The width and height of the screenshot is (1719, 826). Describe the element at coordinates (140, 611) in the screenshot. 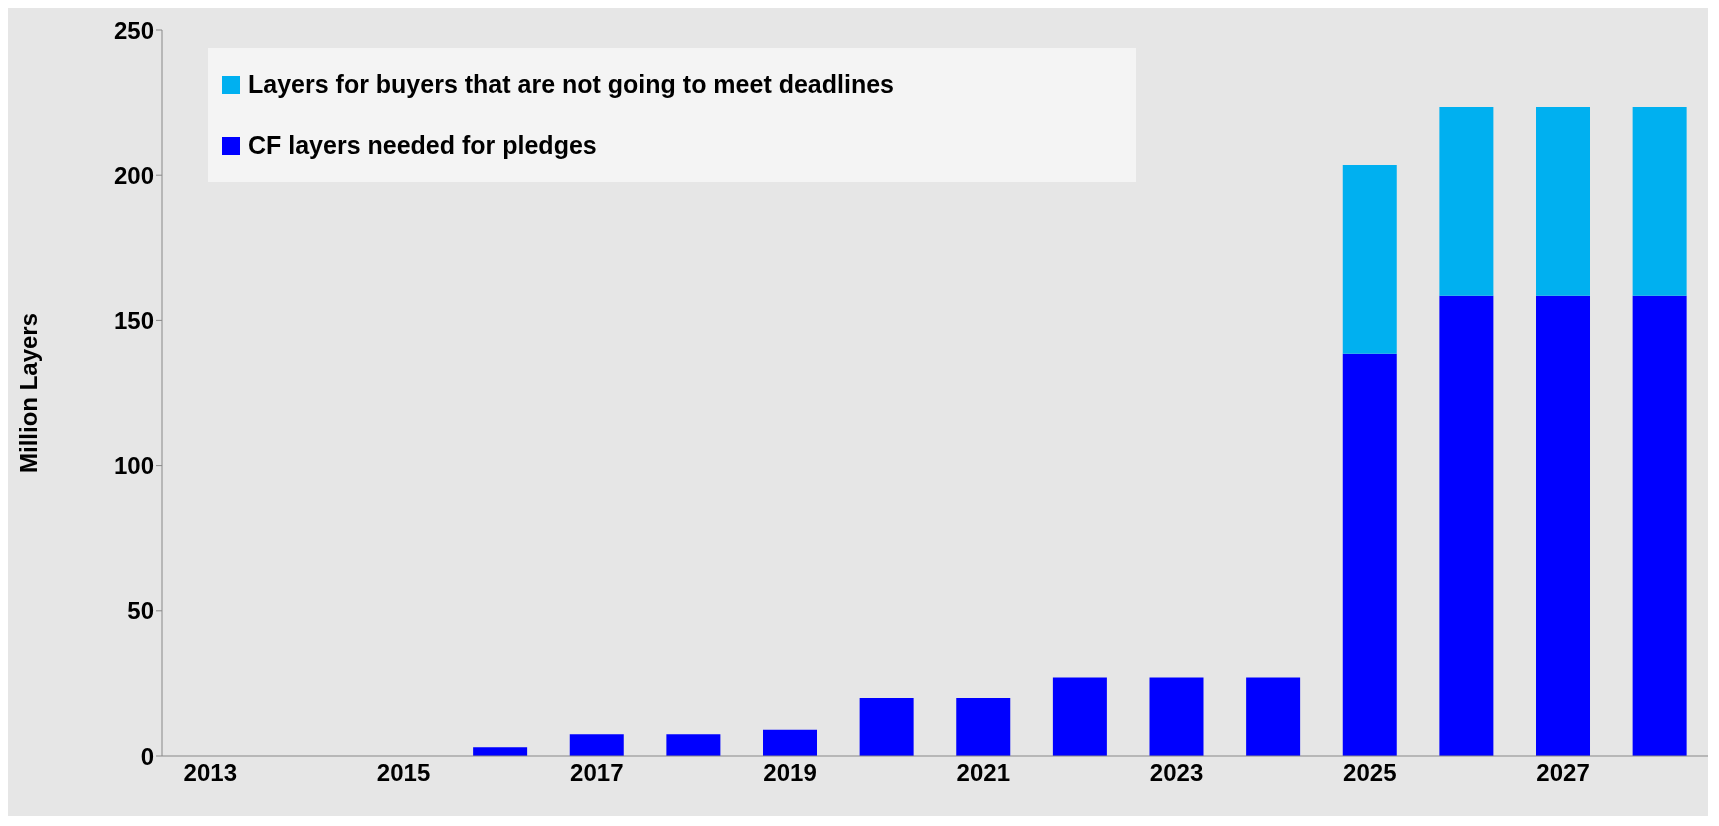

I see `y-tick-label: 50` at that location.